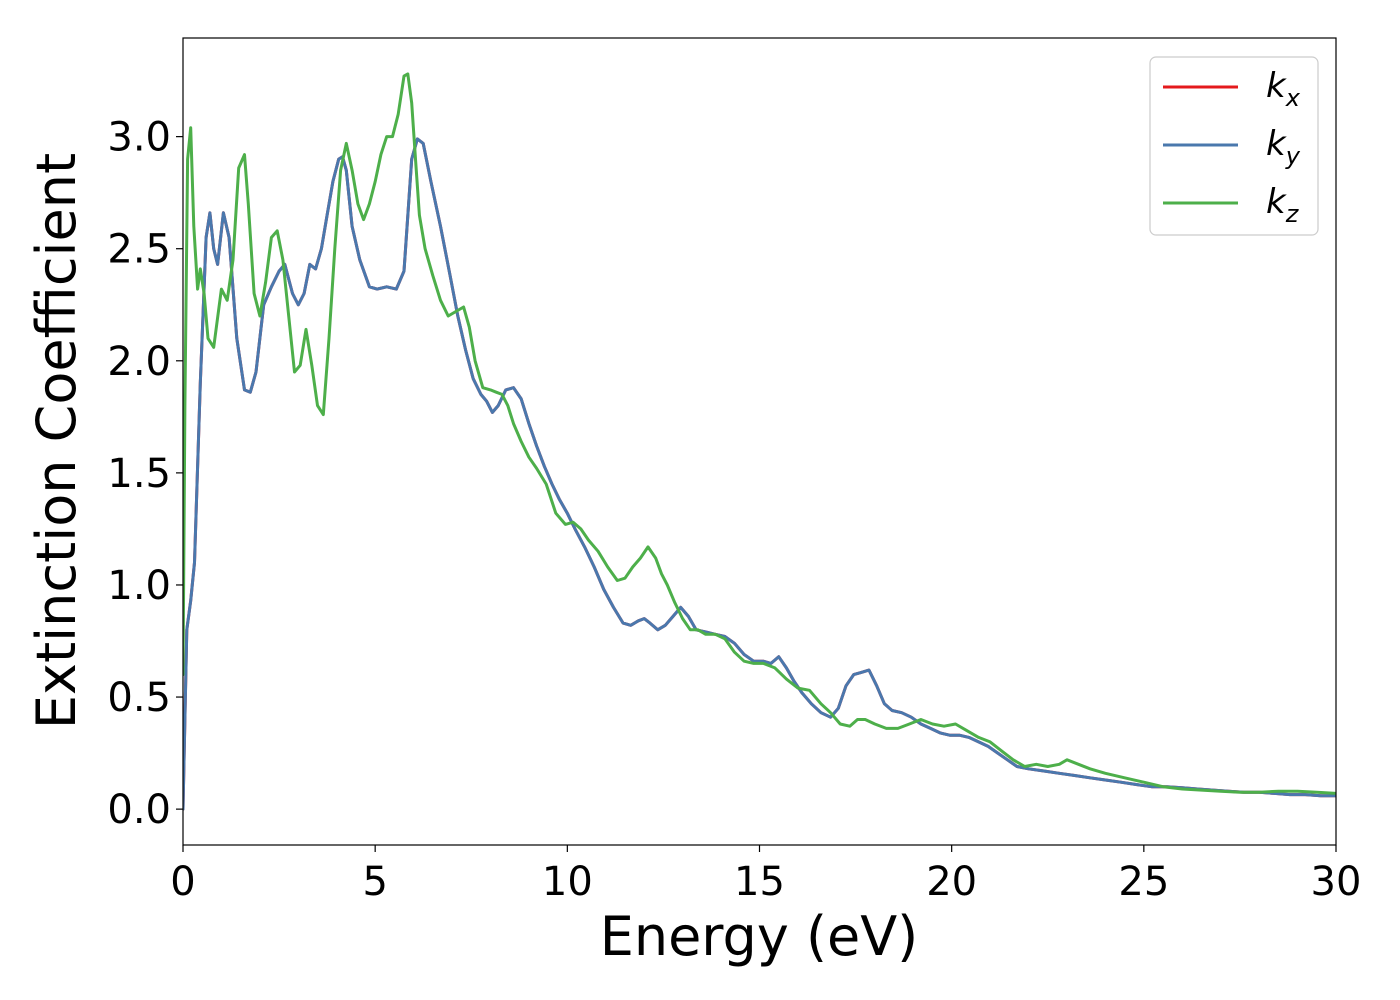  I want to click on y-tick-label: 3.0, so click(139, 138).